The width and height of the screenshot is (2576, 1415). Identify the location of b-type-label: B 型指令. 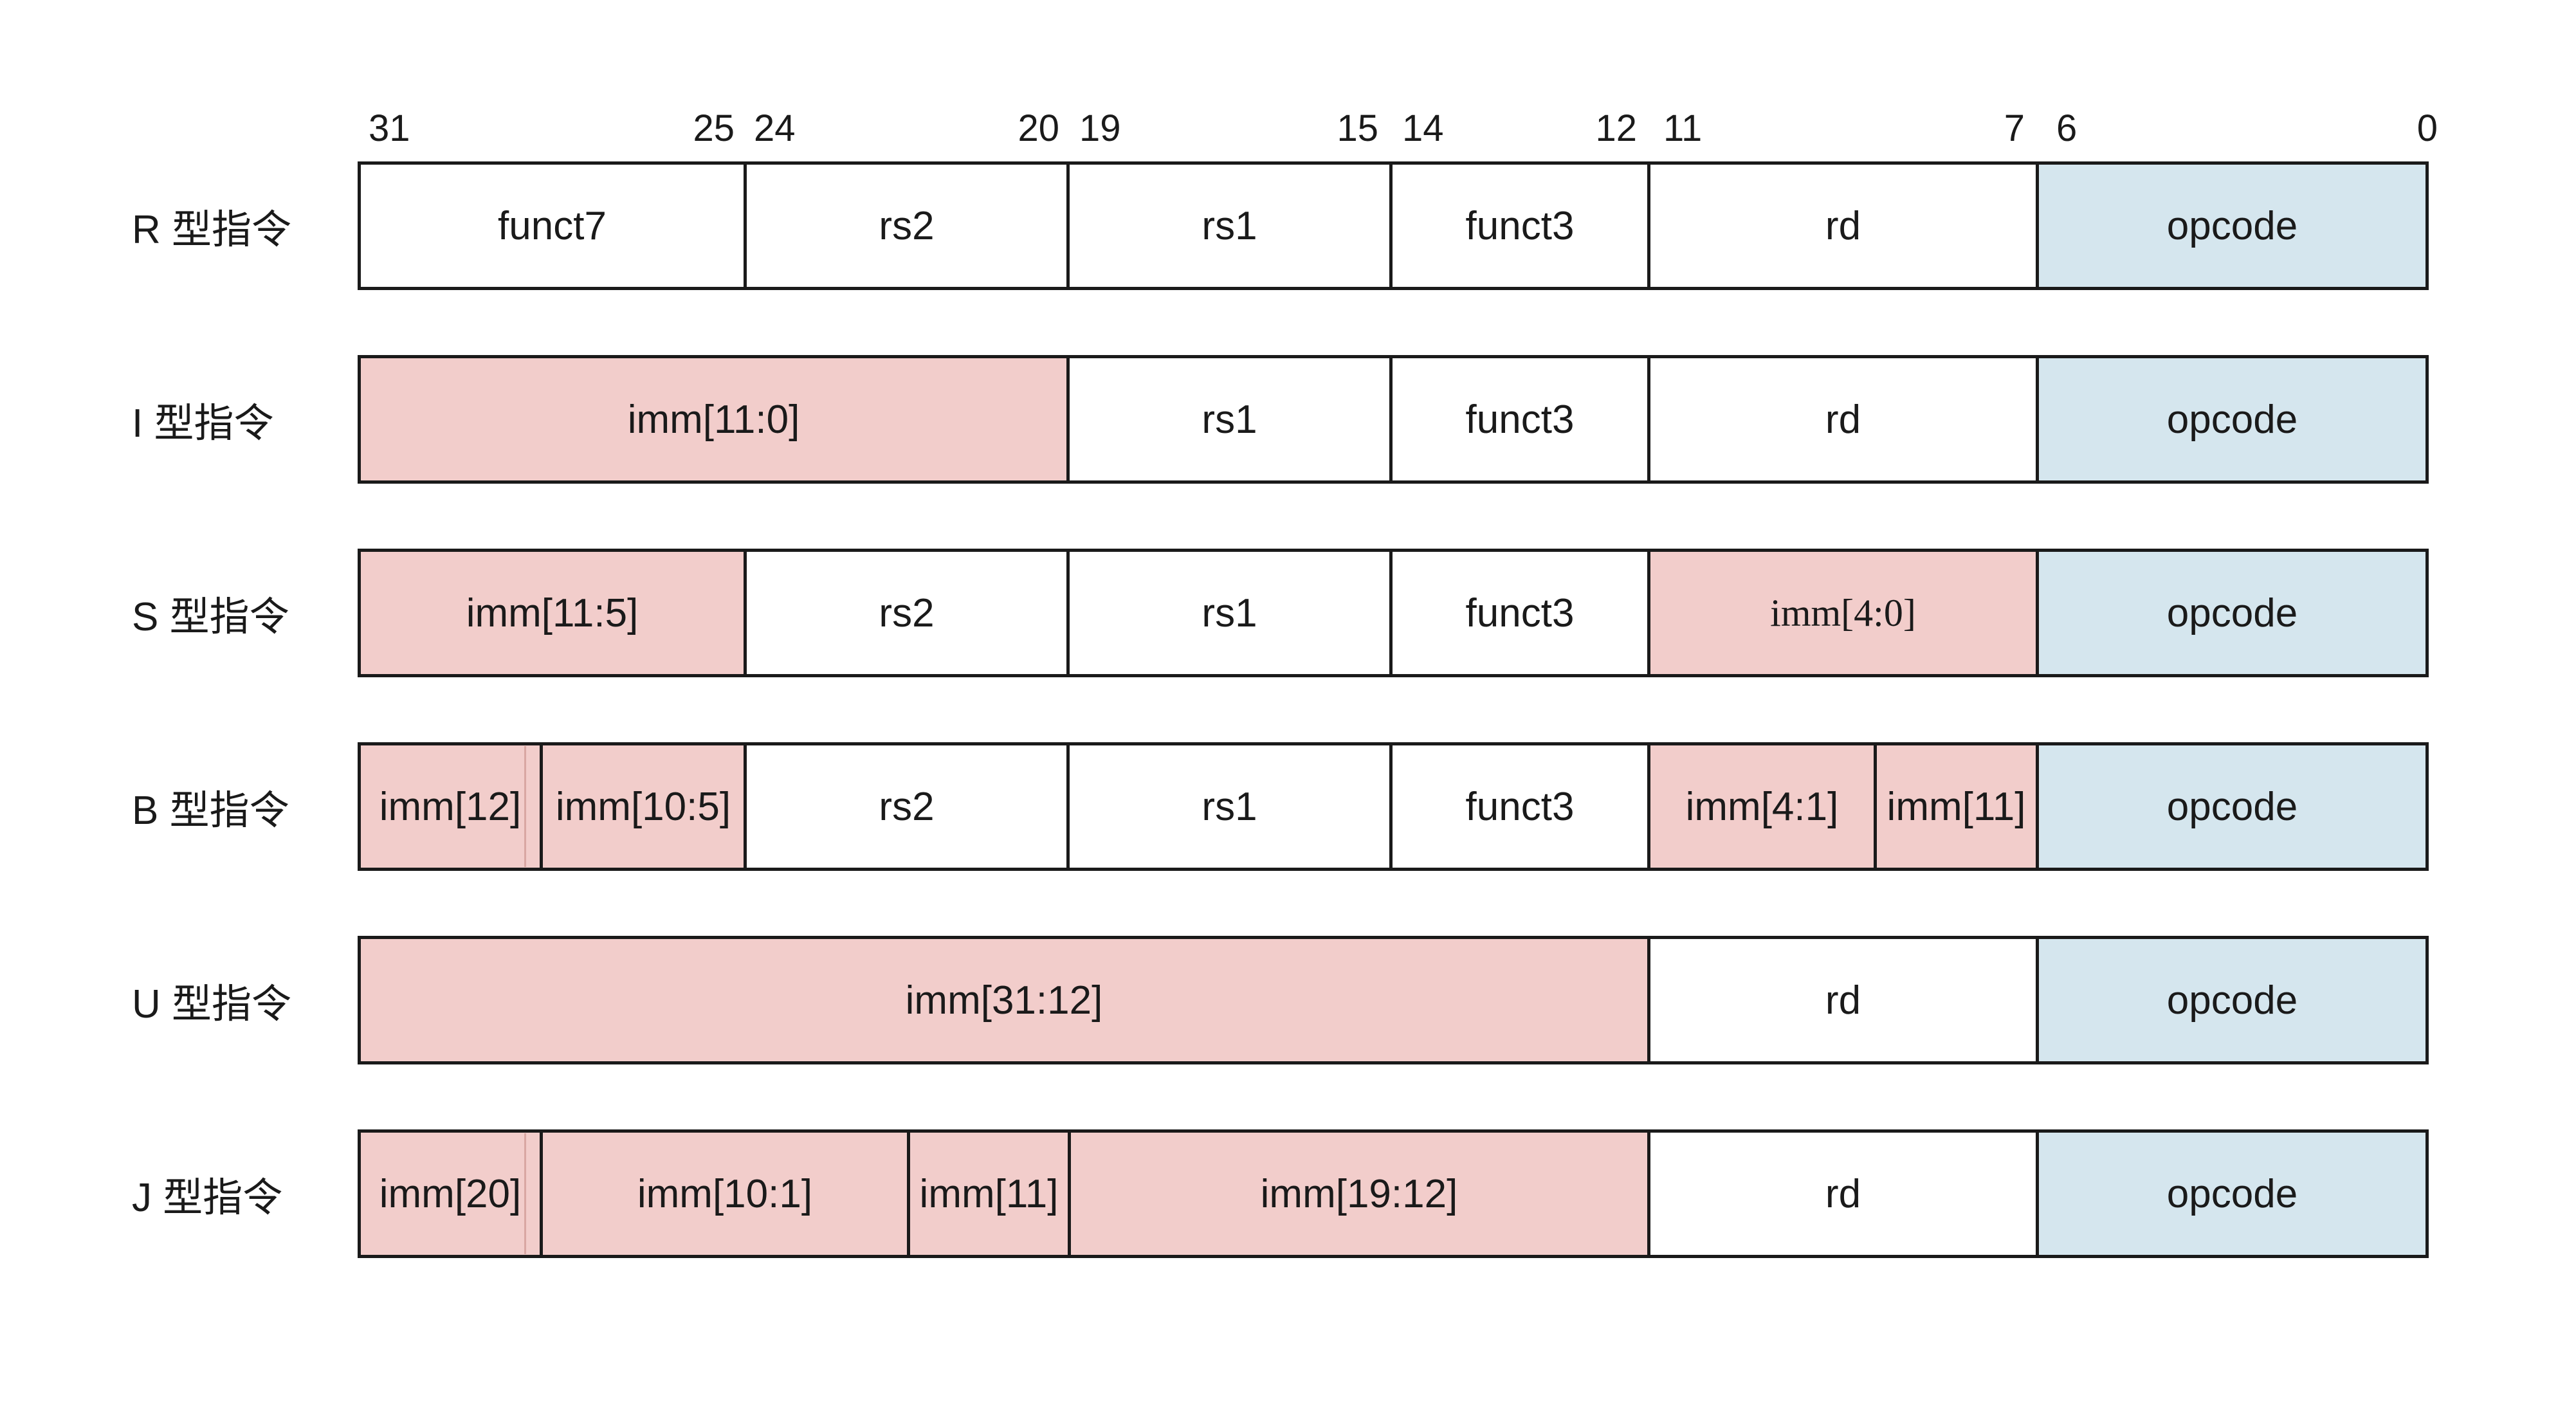
(211, 811).